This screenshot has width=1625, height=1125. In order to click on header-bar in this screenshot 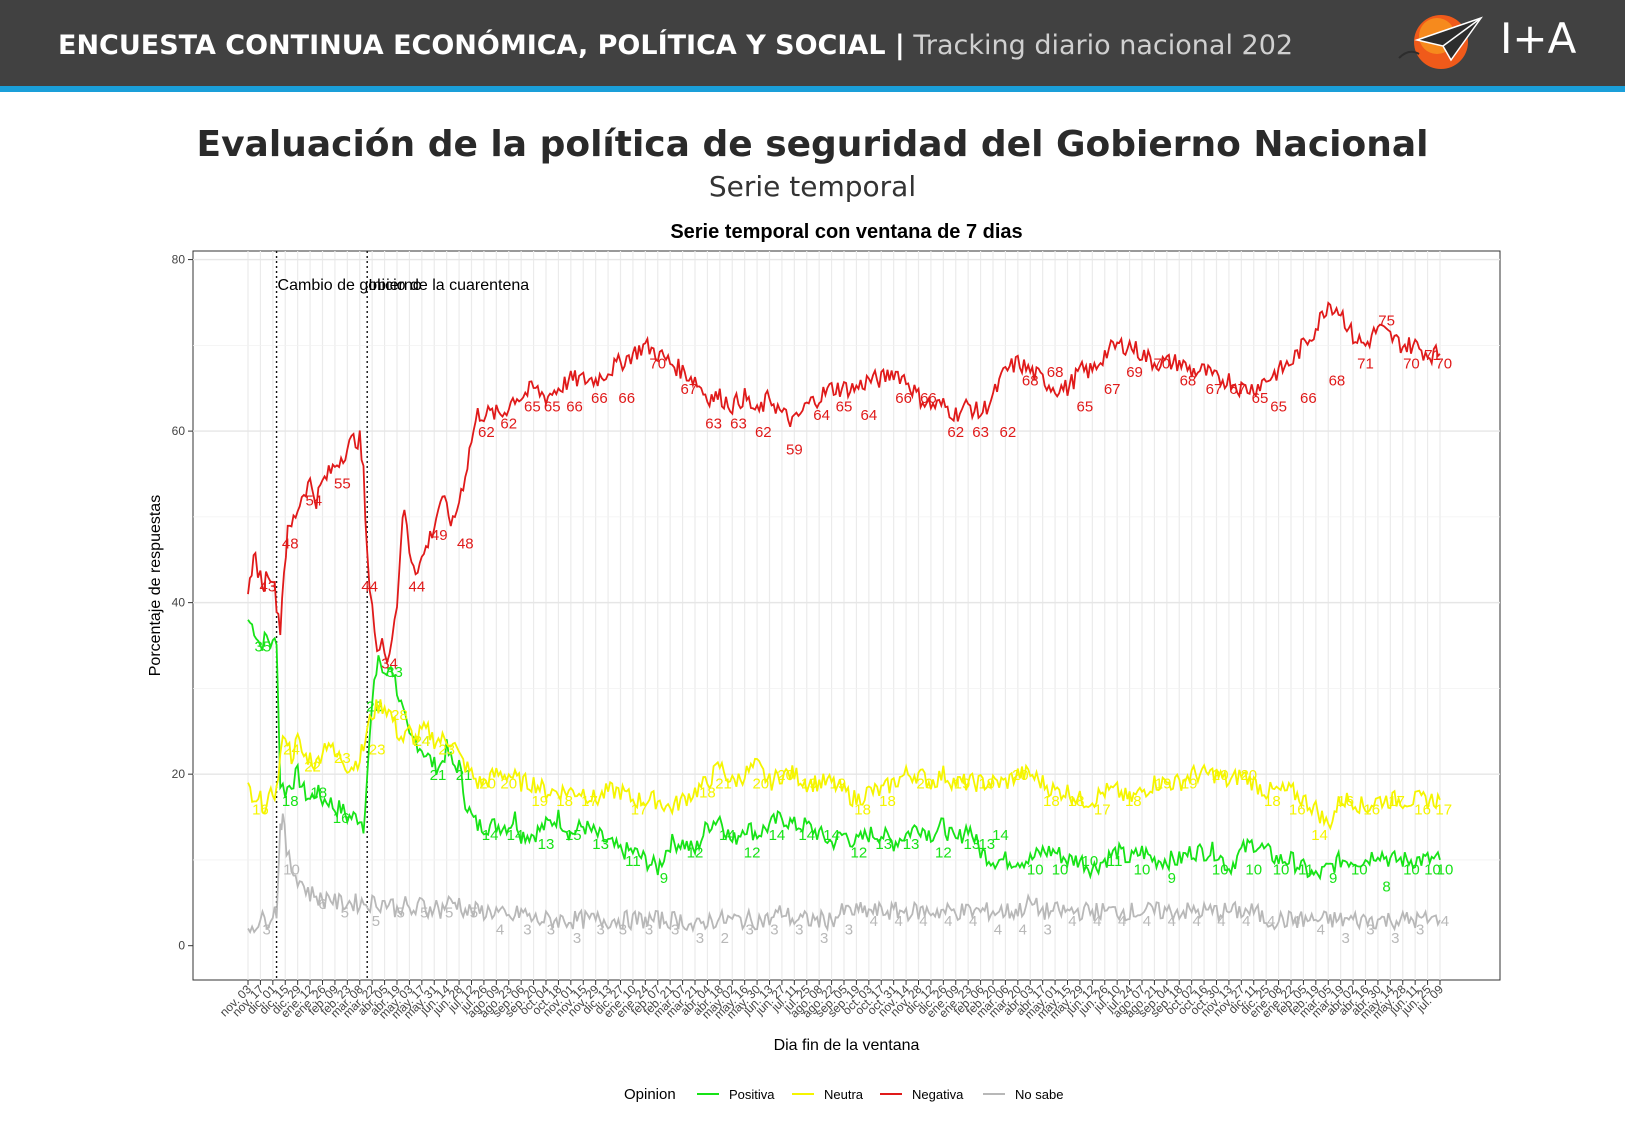, I will do `click(812, 43)`.